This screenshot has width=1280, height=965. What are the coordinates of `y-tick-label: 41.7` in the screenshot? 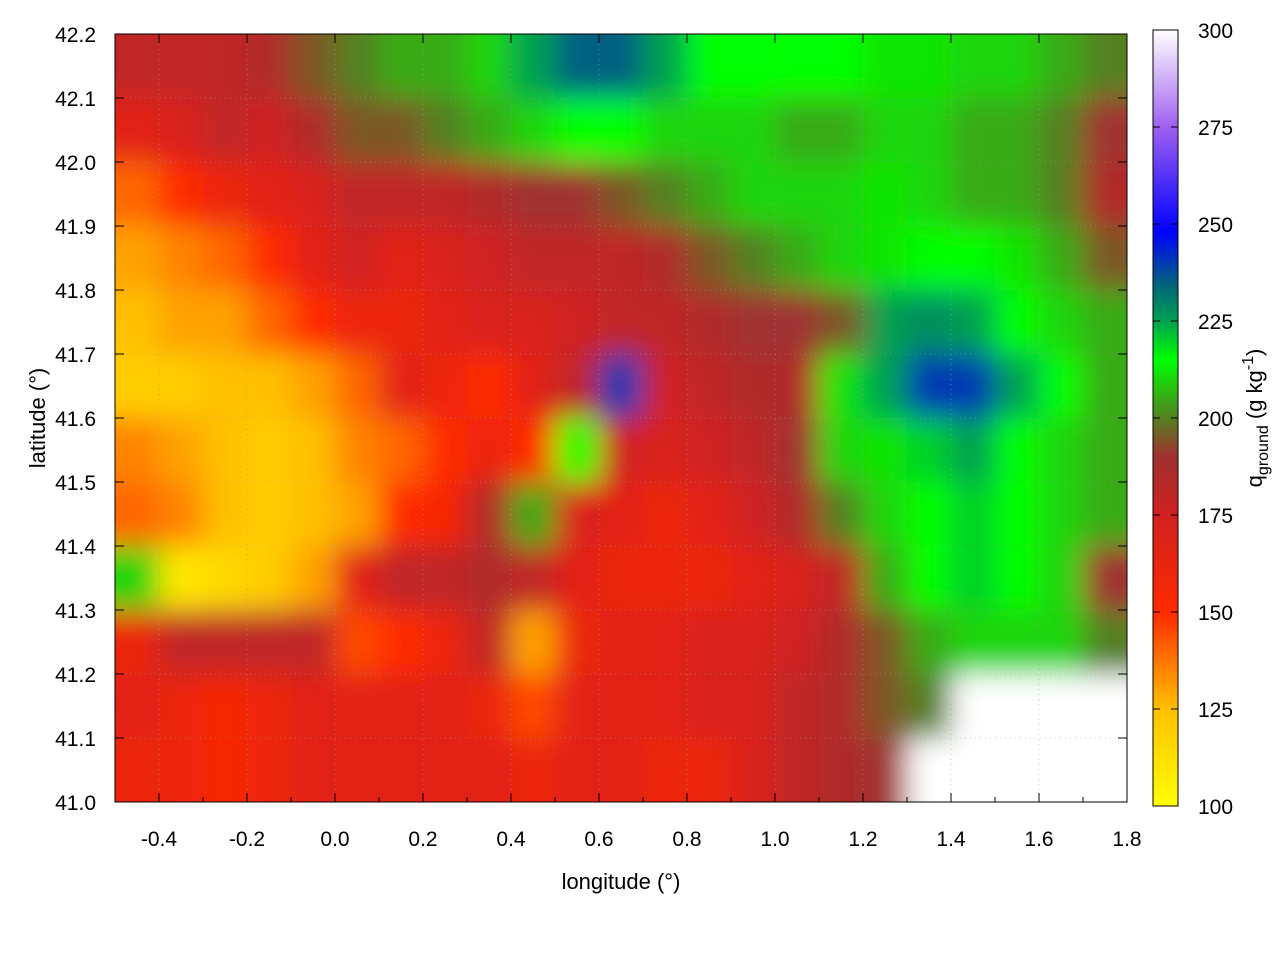 It's located at (75, 355).